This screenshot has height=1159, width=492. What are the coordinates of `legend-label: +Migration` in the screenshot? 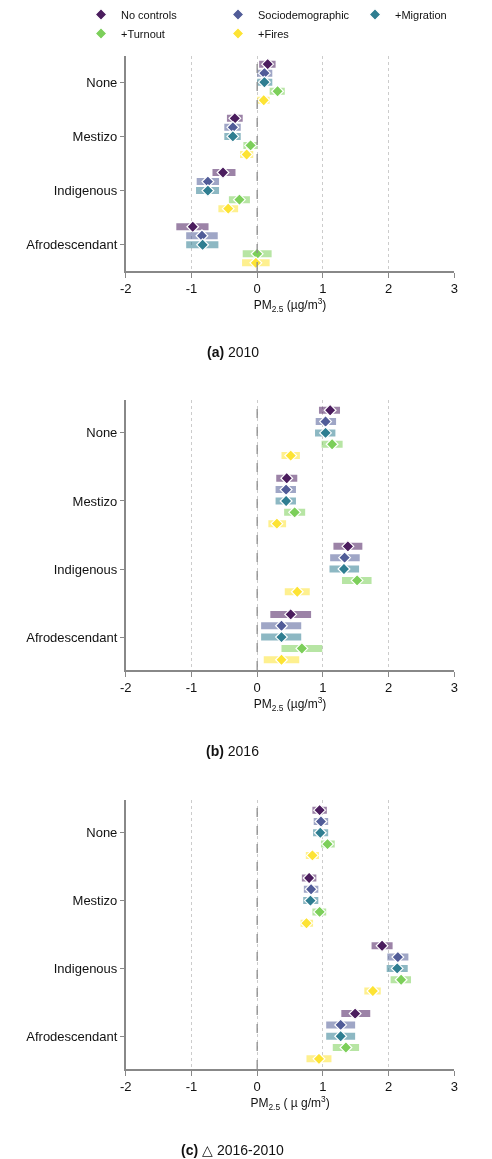 It's located at (421, 14).